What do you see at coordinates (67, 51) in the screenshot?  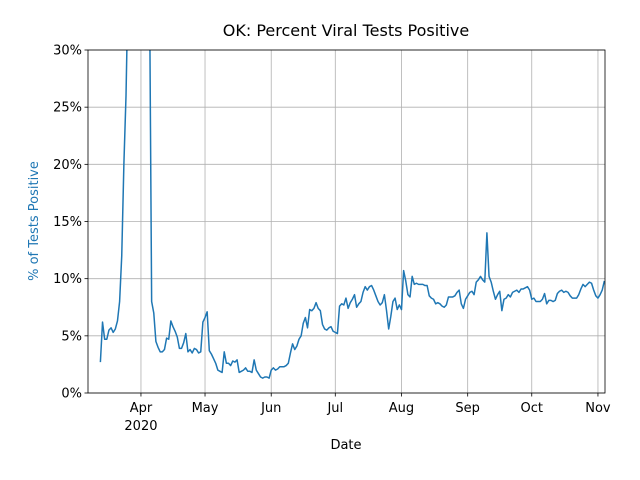 I see `y-tick-label: 30%` at bounding box center [67, 51].